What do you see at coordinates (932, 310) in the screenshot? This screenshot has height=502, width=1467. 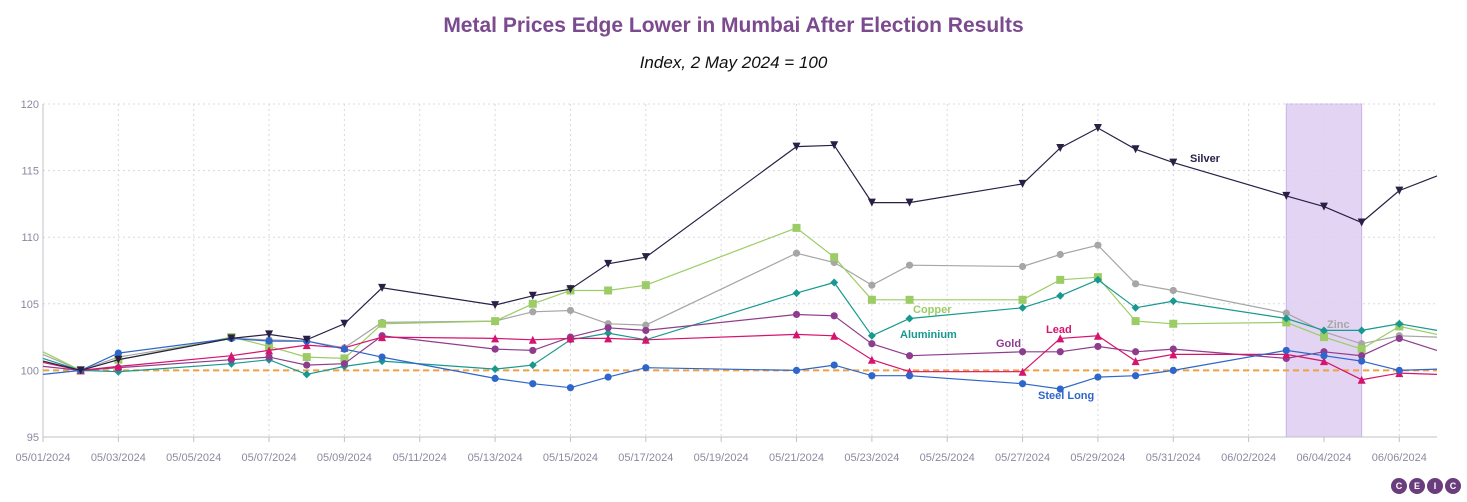 I see `series-label: Copper` at bounding box center [932, 310].